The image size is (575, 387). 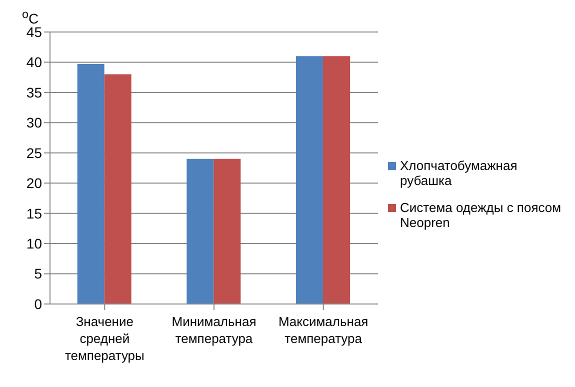 I want to click on y-tick-label: 20, so click(x=34, y=183).